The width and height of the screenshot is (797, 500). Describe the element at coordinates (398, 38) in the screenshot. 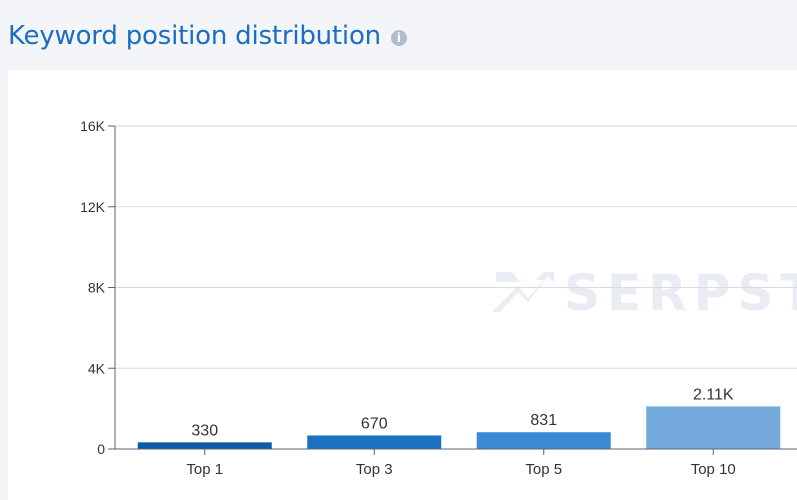

I see `info-icon: i` at that location.